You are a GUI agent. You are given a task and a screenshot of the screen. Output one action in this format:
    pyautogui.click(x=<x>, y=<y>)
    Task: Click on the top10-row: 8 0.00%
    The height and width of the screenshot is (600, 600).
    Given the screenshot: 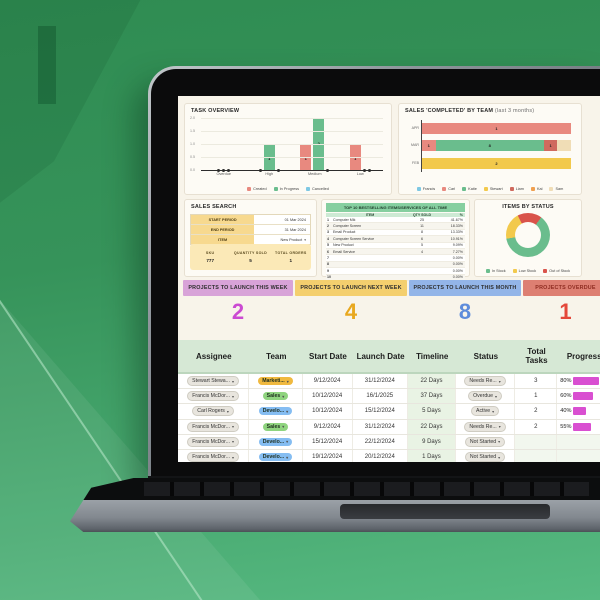 What is the action you would take?
    pyautogui.click(x=395, y=265)
    